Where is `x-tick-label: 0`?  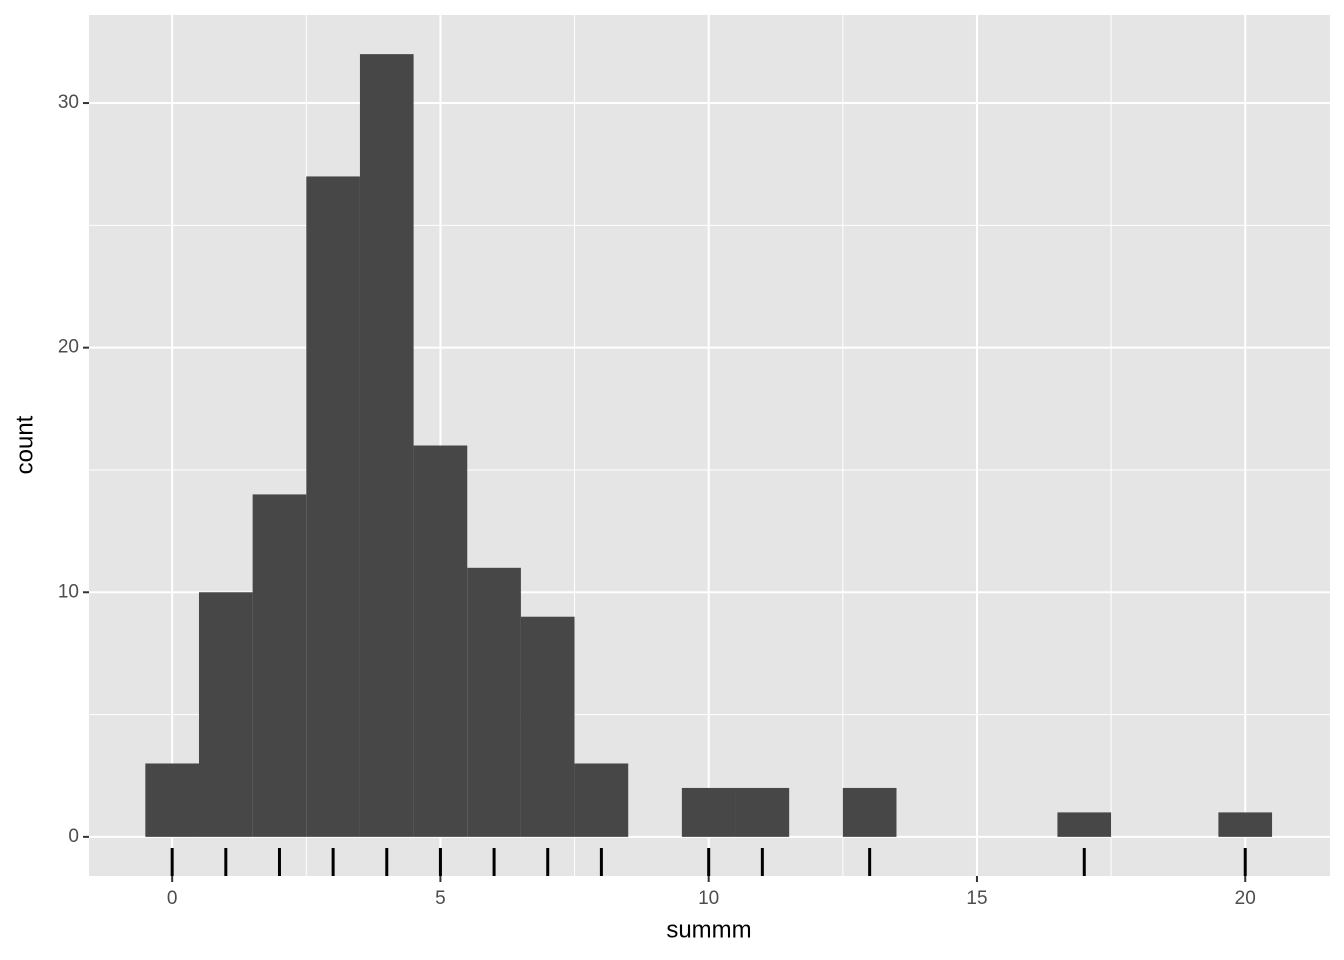
x-tick-label: 0 is located at coordinates (172, 898).